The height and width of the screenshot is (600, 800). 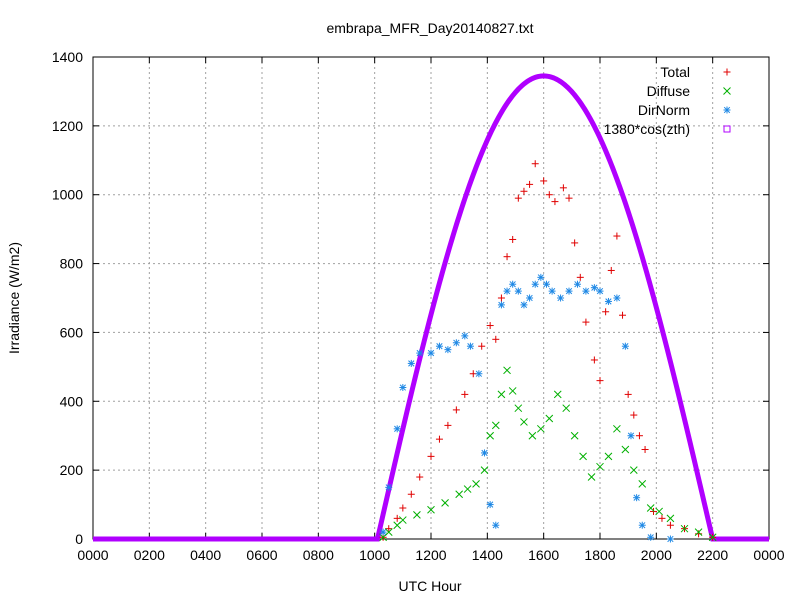 I want to click on y-tick-label: 0, so click(x=79, y=539).